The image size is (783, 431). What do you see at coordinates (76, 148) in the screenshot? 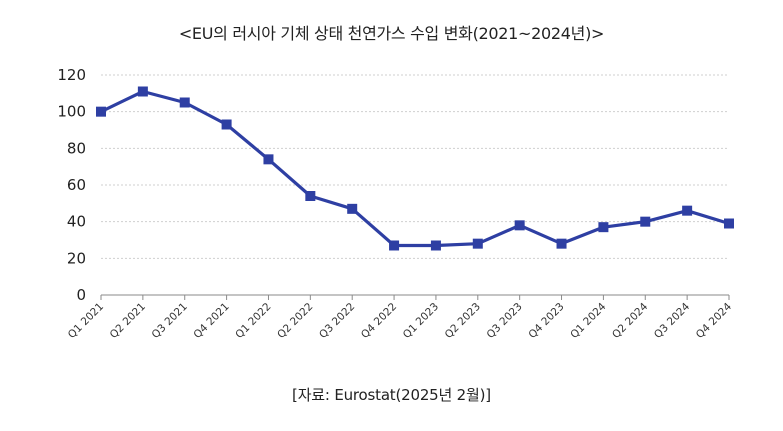
I see `y-tick-label: 80` at bounding box center [76, 148].